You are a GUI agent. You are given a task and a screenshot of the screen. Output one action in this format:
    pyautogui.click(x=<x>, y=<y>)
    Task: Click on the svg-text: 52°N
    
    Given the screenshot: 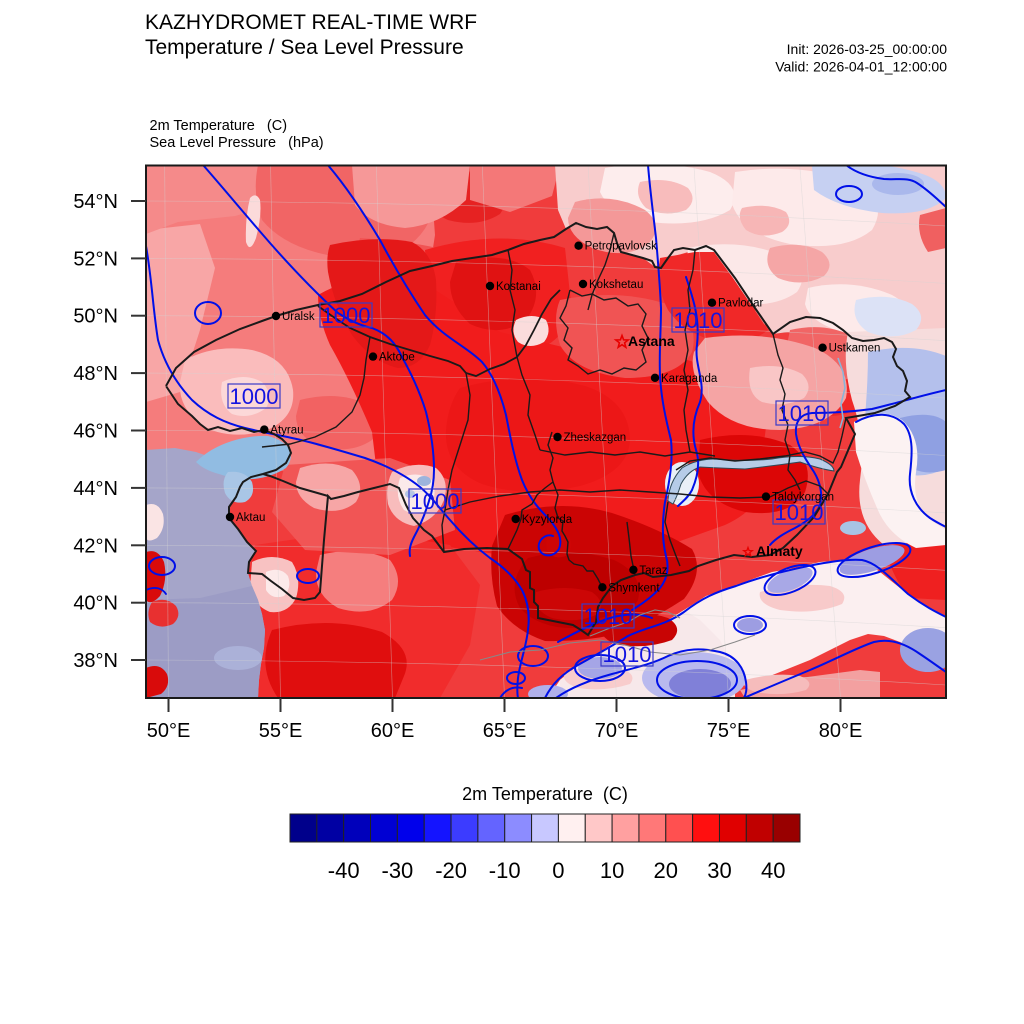 What is the action you would take?
    pyautogui.click(x=95, y=259)
    